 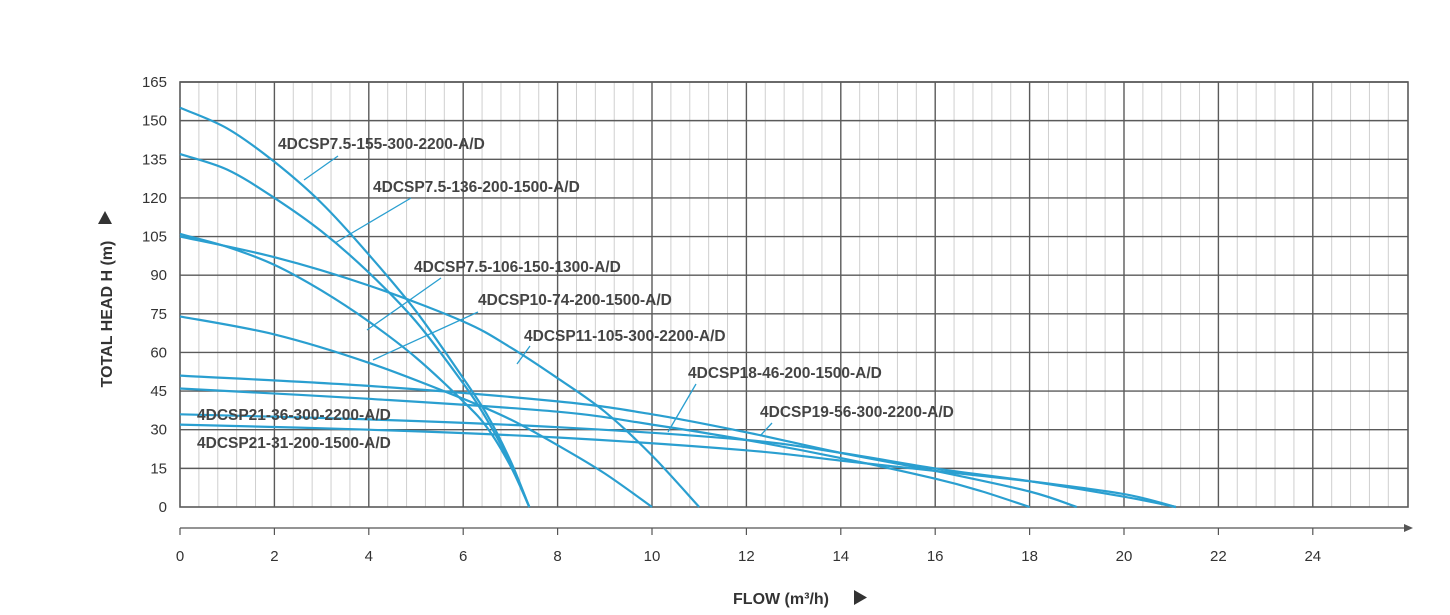 What do you see at coordinates (575, 300) in the screenshot?
I see `series-label: 4DCSP10-74-200-1500-A/D` at bounding box center [575, 300].